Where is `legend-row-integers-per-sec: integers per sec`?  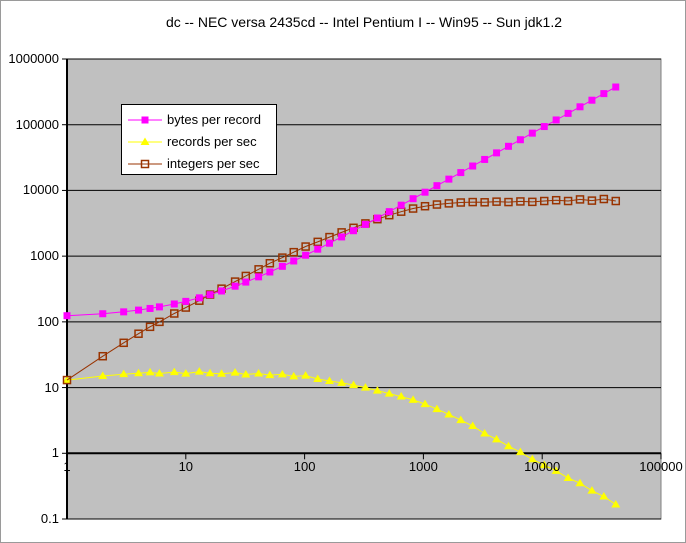
legend-row-integers-per-sec: integers per sec is located at coordinates (202, 163).